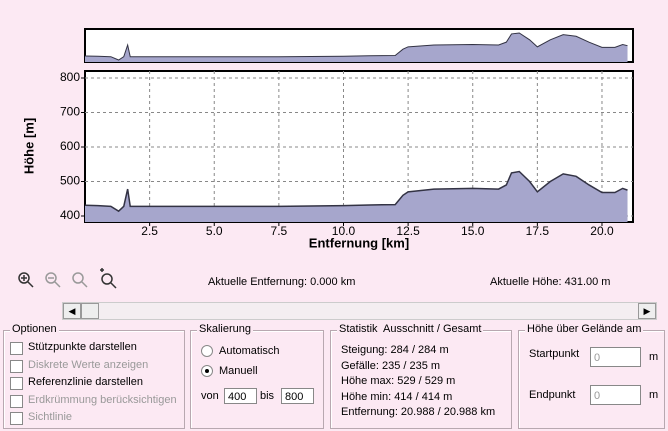  What do you see at coordinates (344, 231) in the screenshot?
I see `x-tick-label: 10.0` at bounding box center [344, 231].